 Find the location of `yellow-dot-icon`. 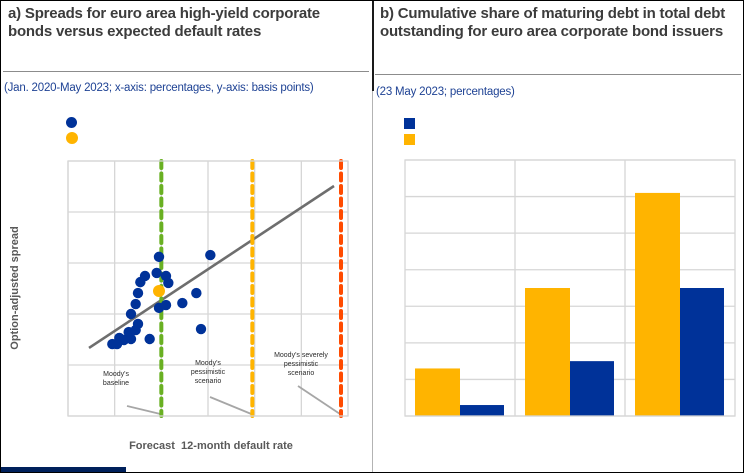

yellow-dot-icon is located at coordinates (72, 138).